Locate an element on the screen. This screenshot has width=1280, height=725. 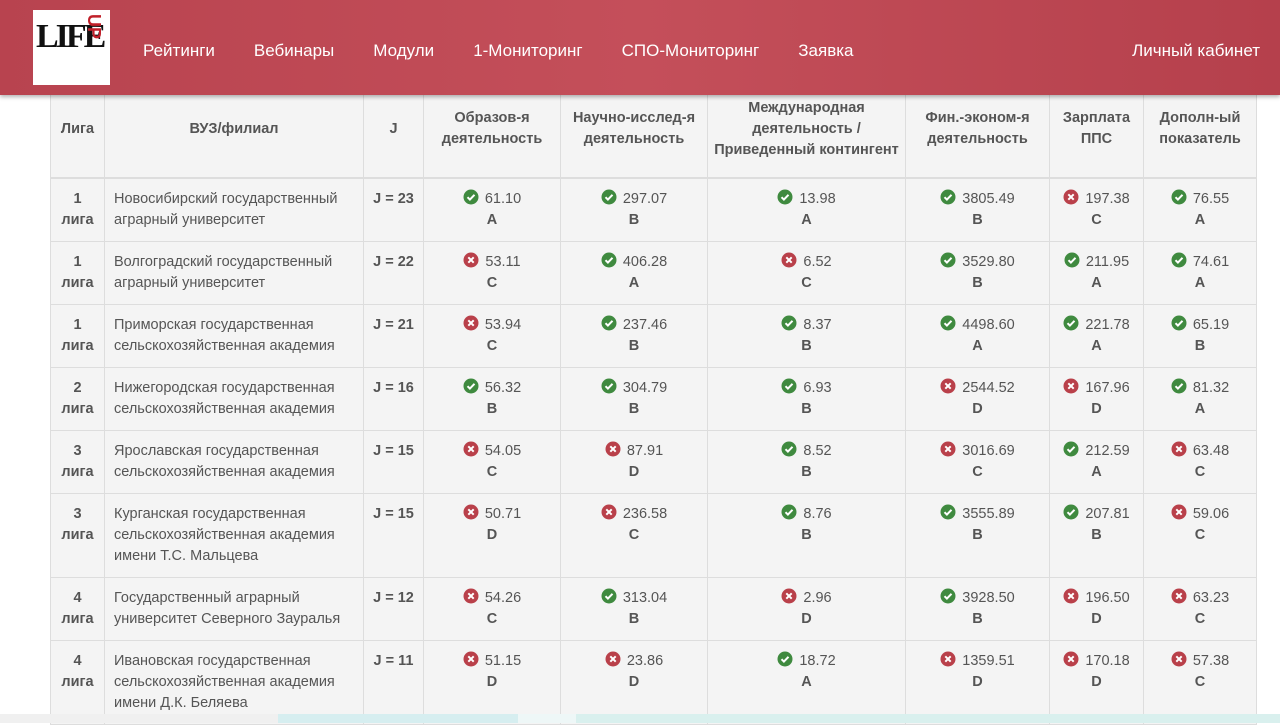
score-cell: 2544.52 D is located at coordinates (977, 399).